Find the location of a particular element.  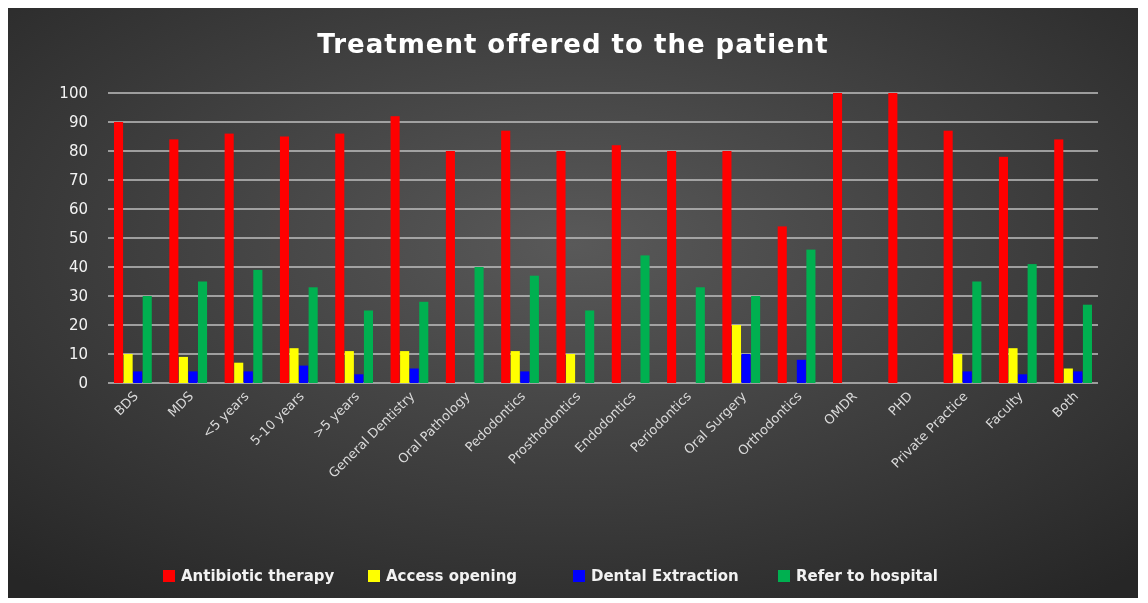

y-tick-label: 30 is located at coordinates (78, 296).